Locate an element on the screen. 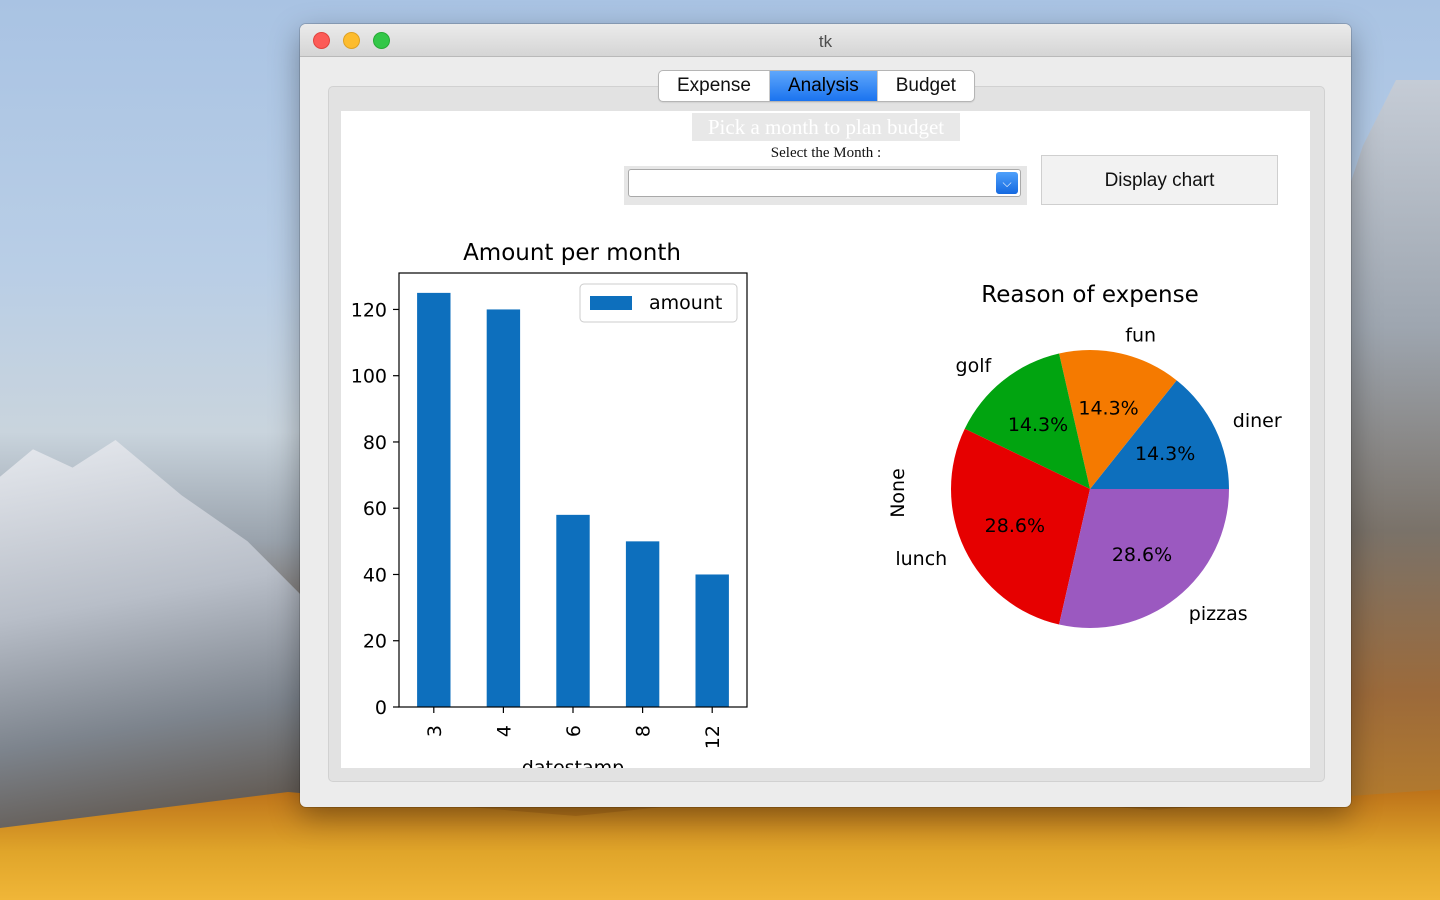  bar-legend: amount is located at coordinates (658, 303).